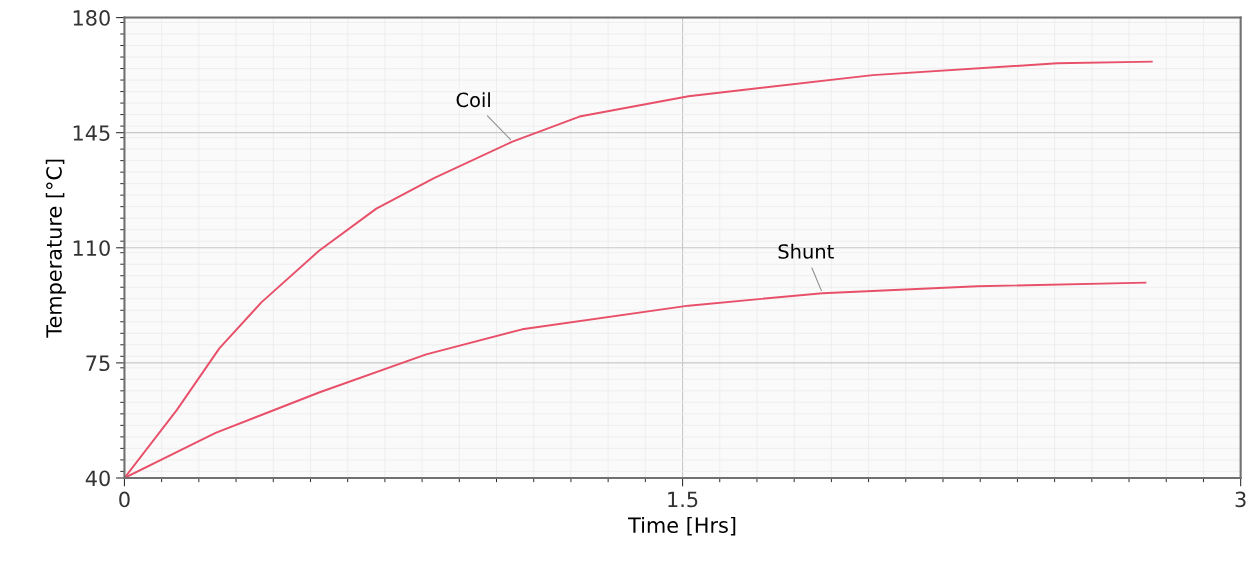 Image resolution: width=1257 pixels, height=567 pixels. Describe the element at coordinates (91, 248) in the screenshot. I see `y-tick-label: 110` at that location.